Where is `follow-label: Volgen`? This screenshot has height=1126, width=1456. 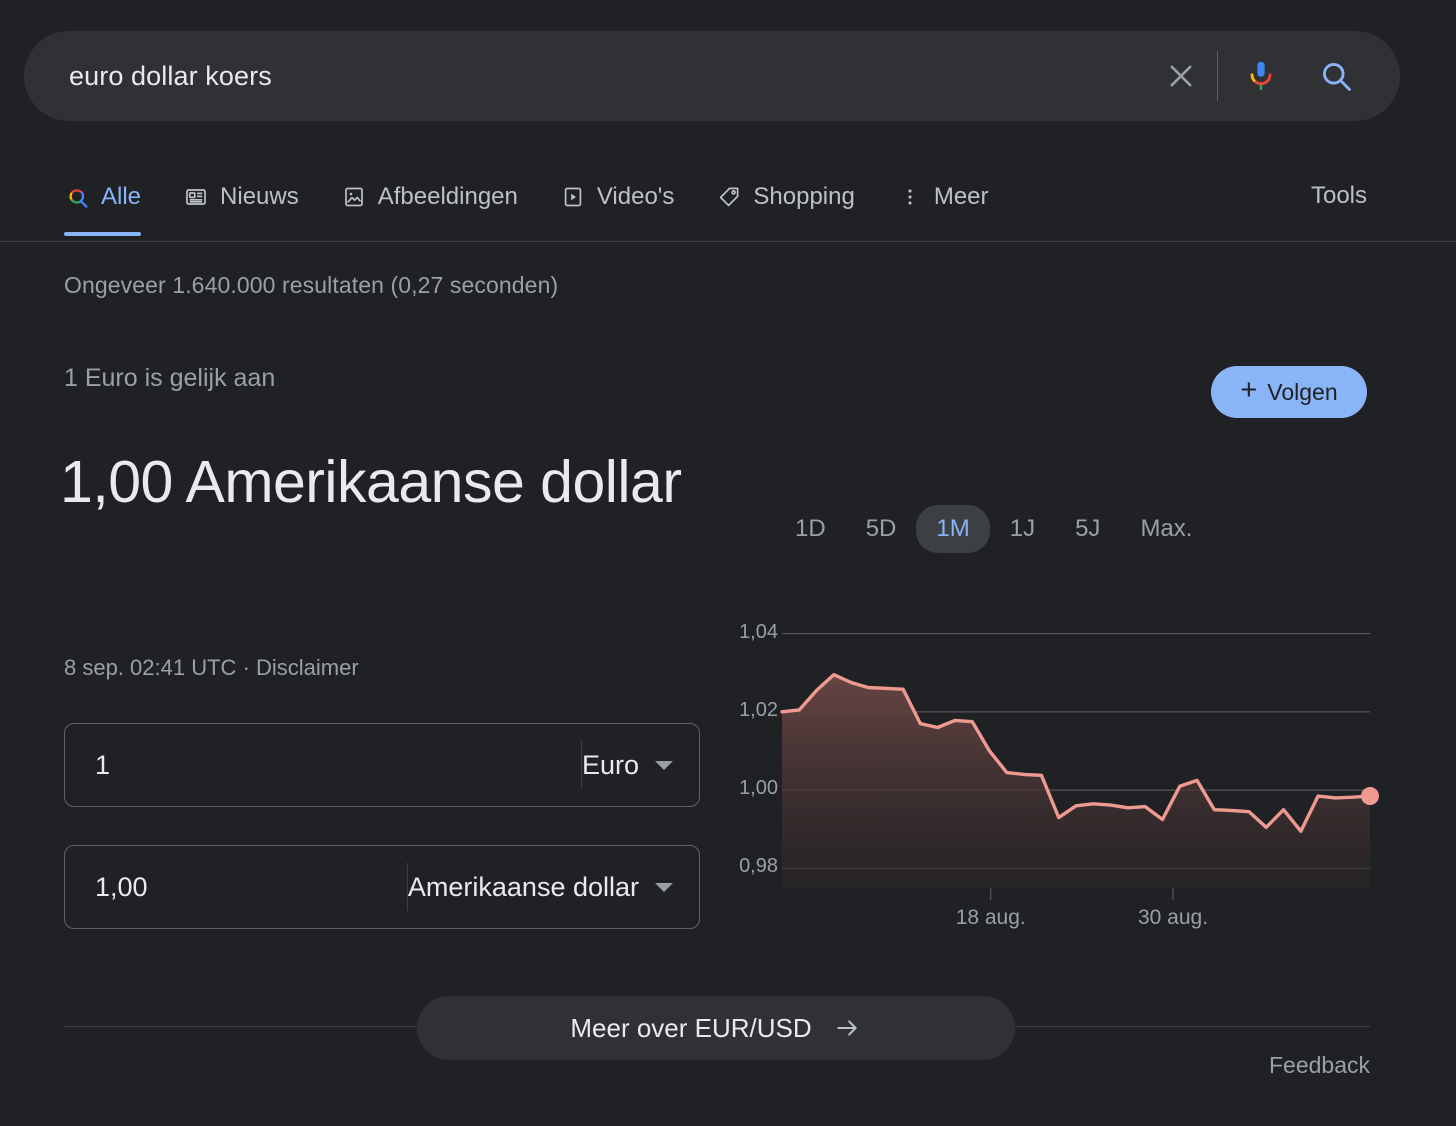
follow-label: Volgen is located at coordinates (1302, 391).